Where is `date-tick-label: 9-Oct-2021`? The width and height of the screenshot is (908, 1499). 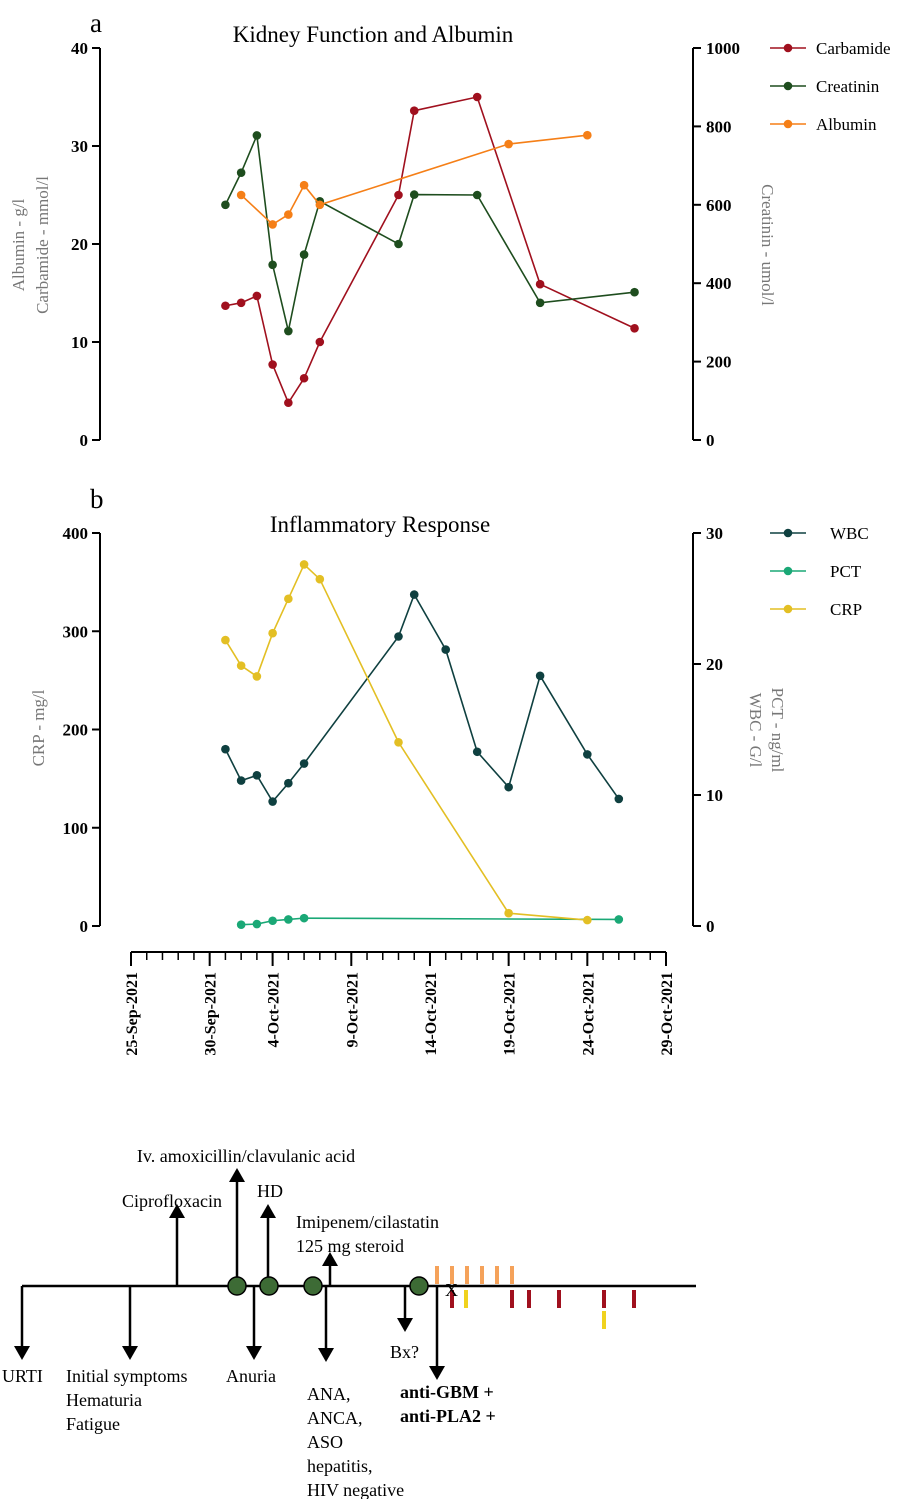
date-tick-label: 9-Oct-2021 is located at coordinates (352, 1010).